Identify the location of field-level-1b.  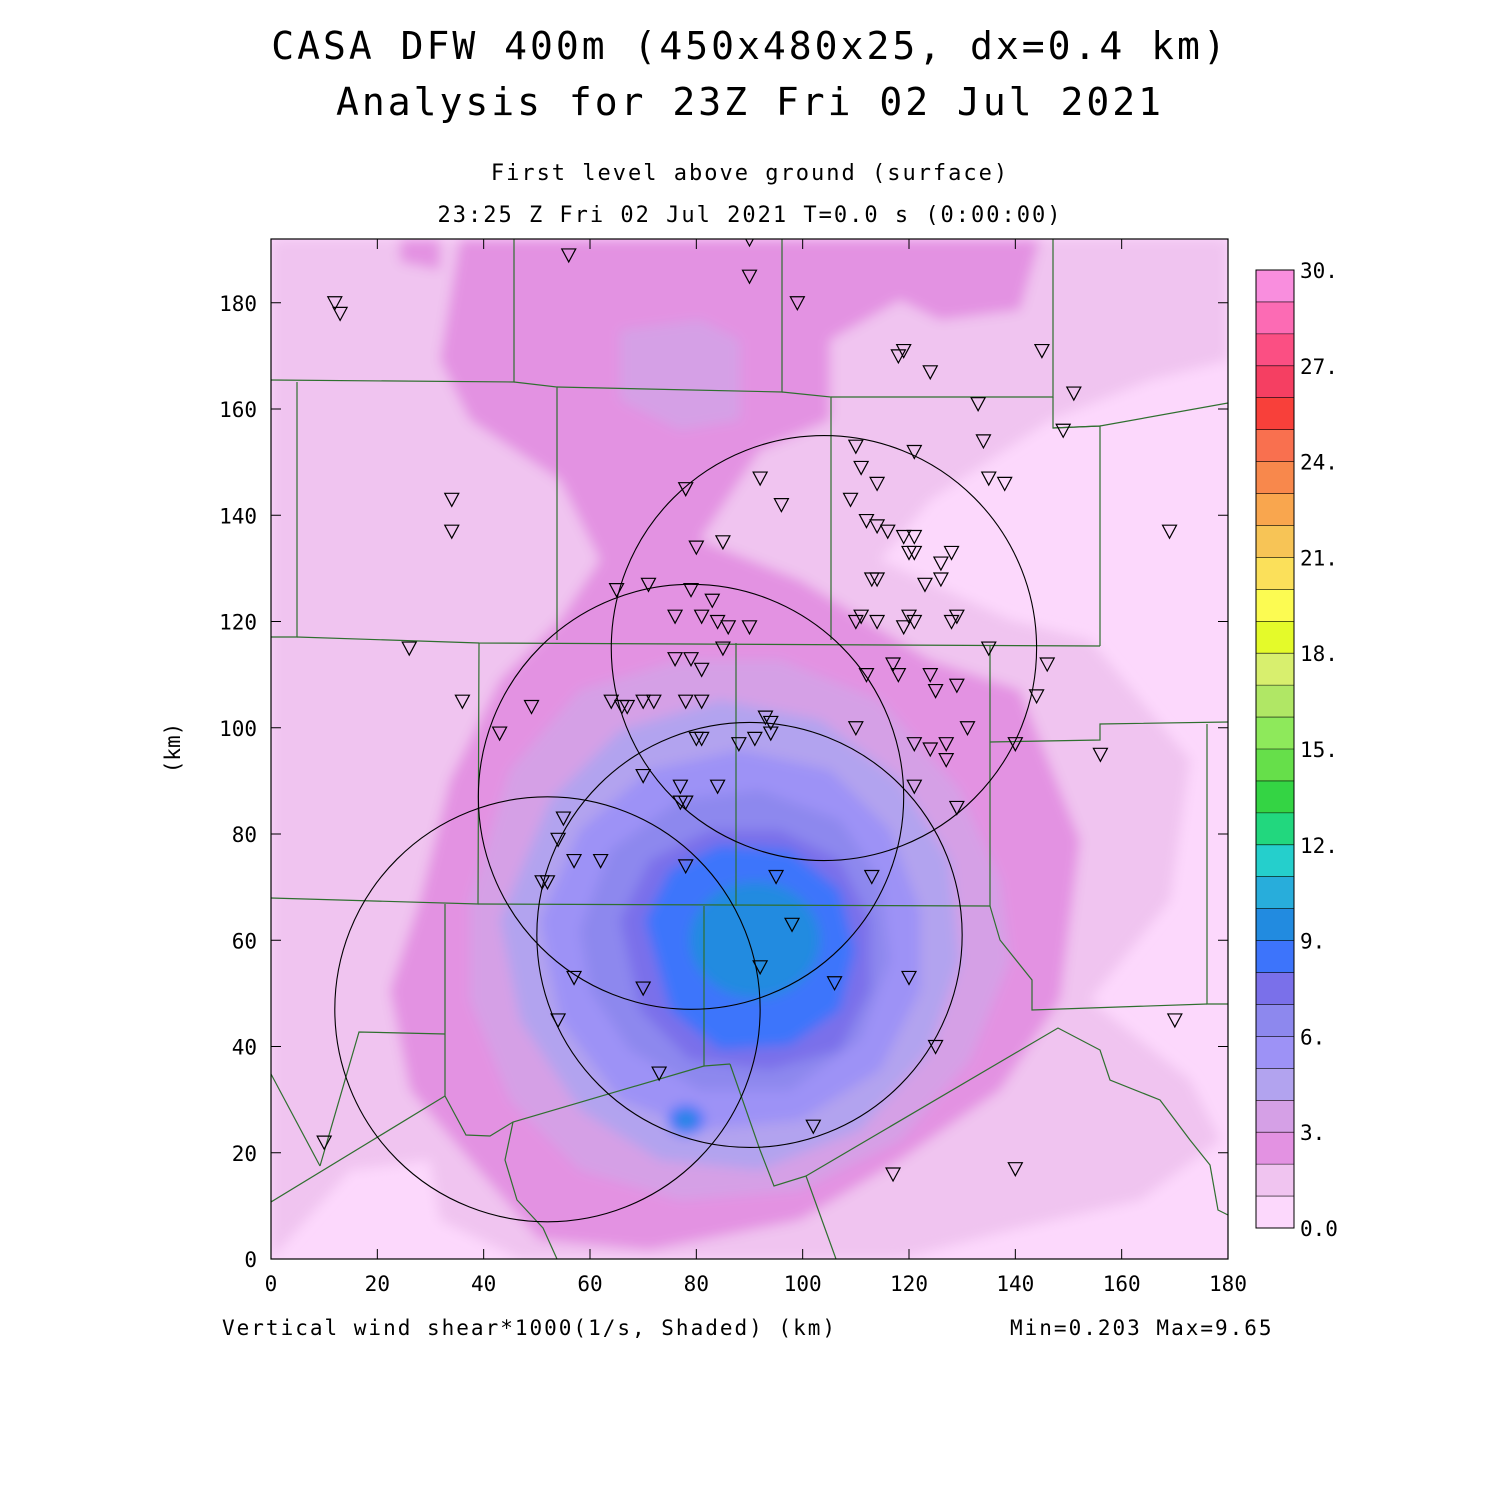
(415, 510).